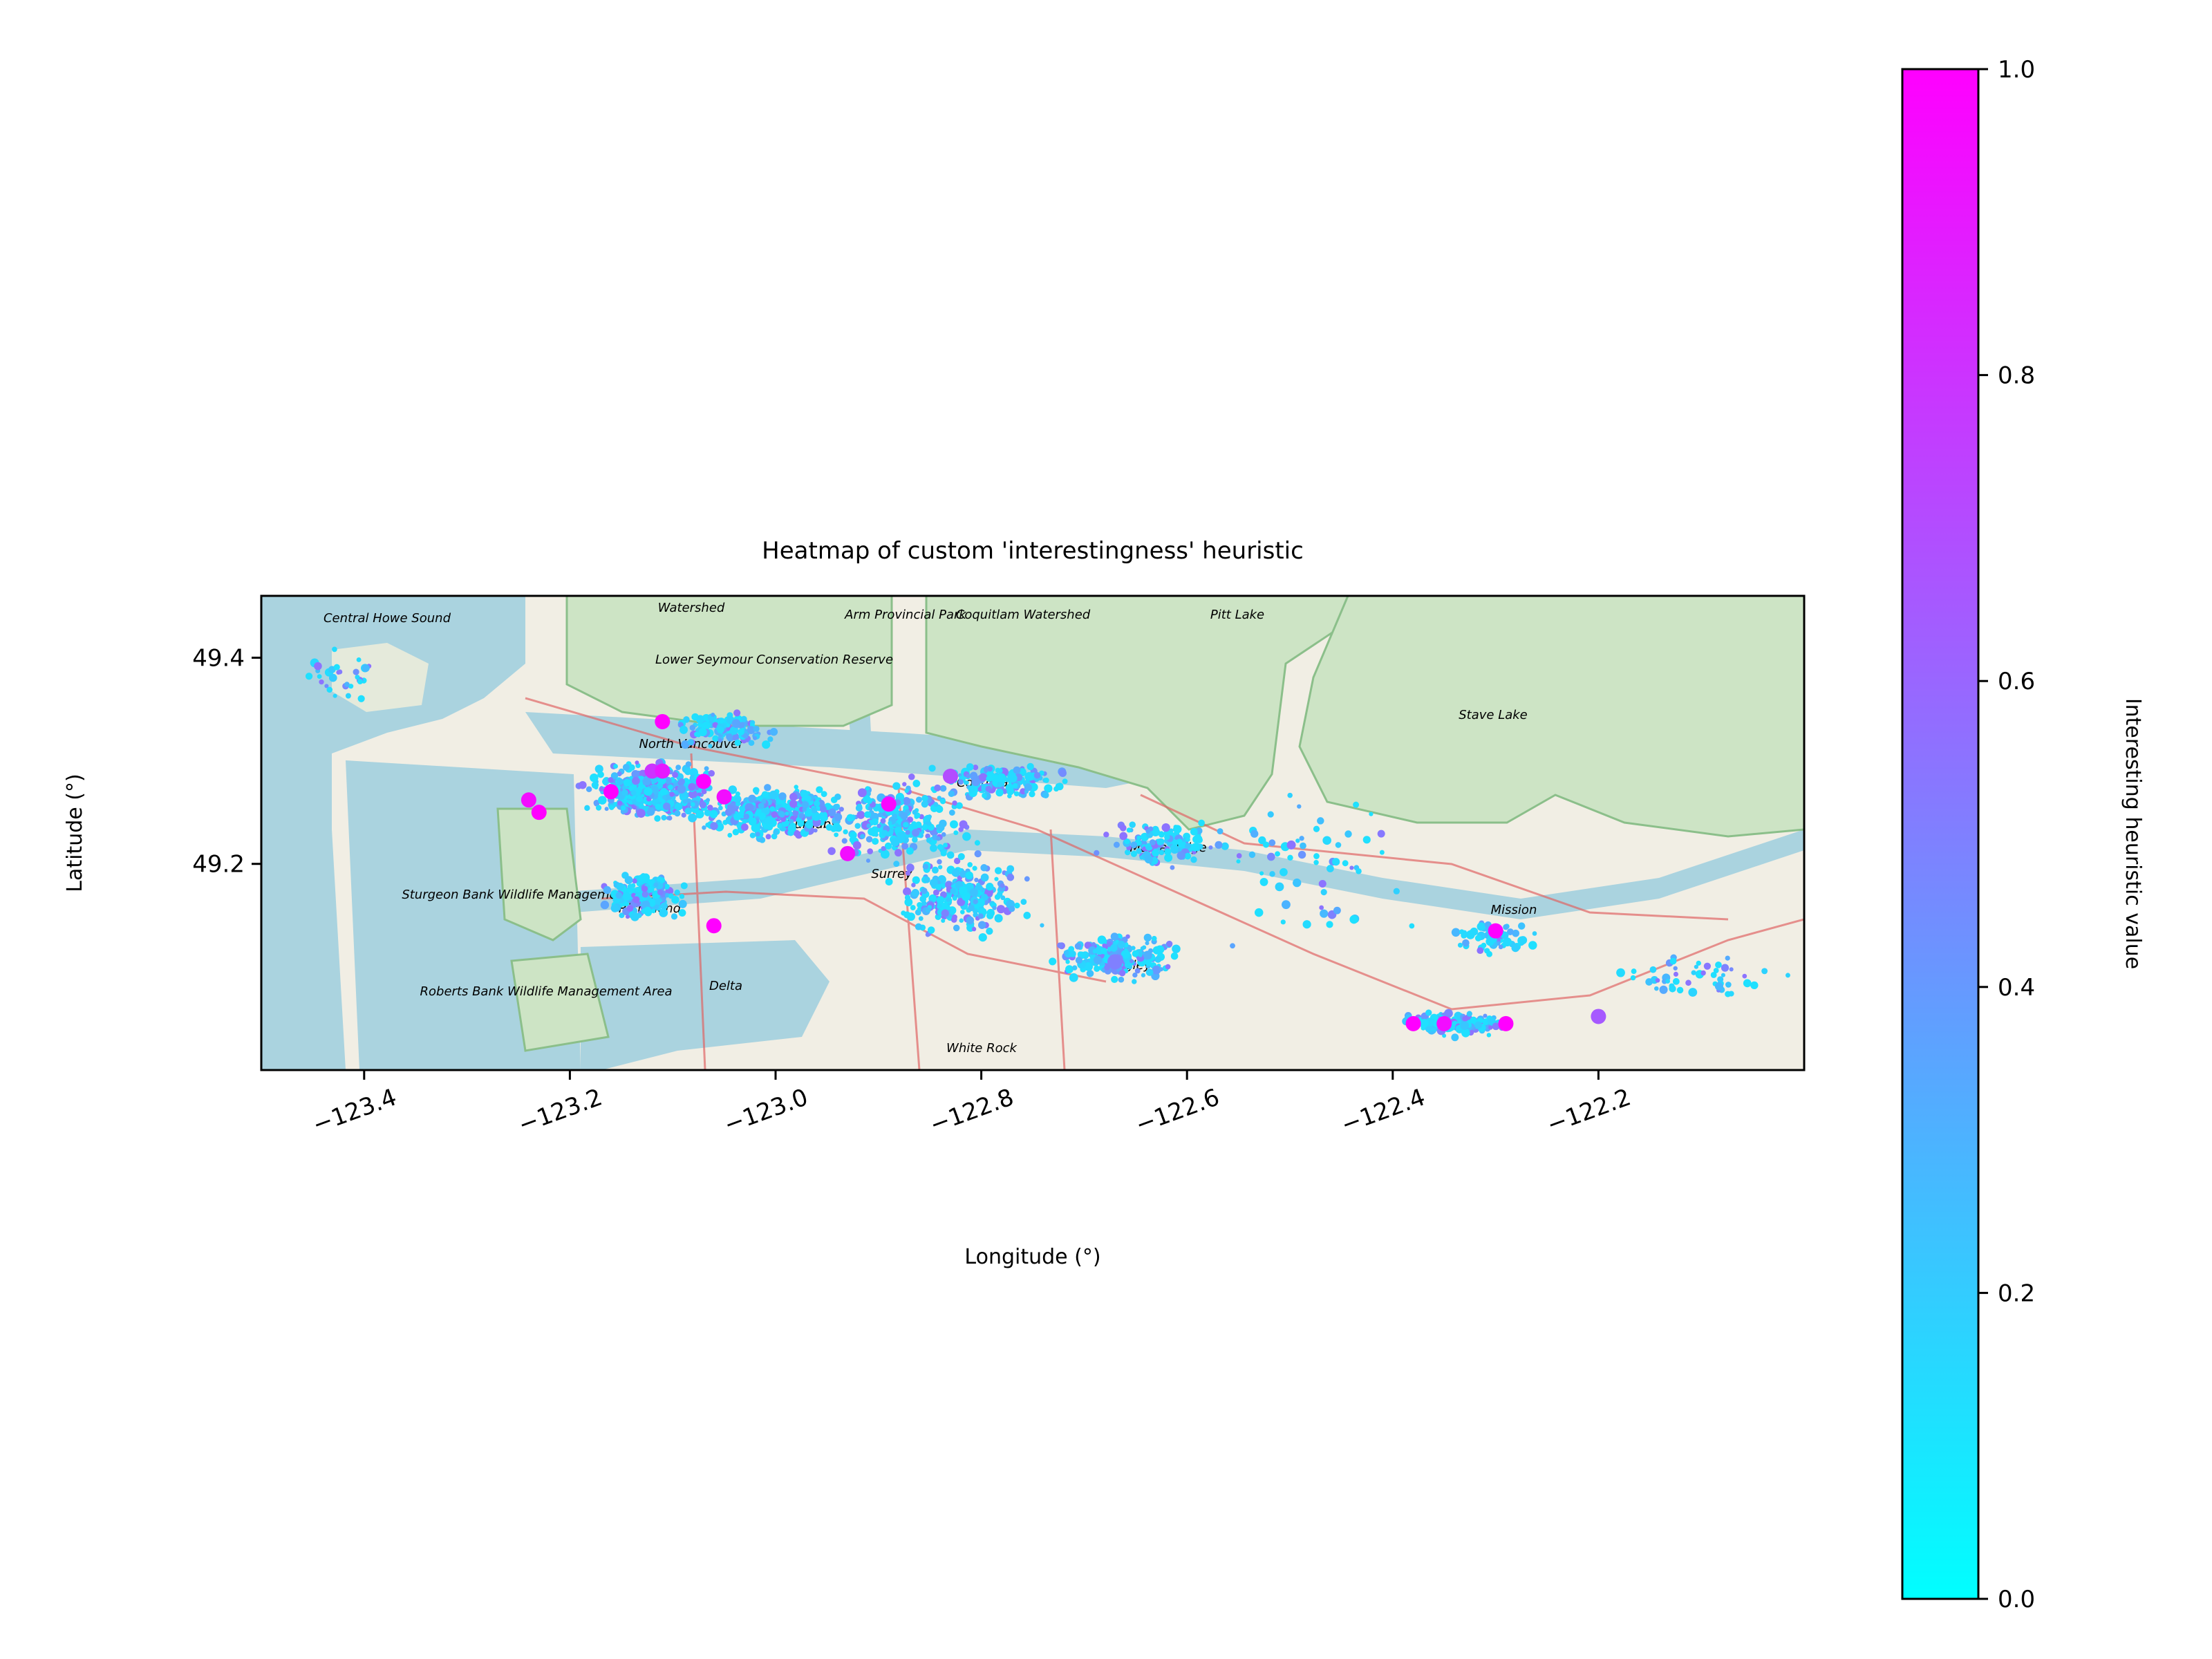 This screenshot has height=1659, width=2212. I want to click on y-tick-label: 49.4, so click(218, 658).